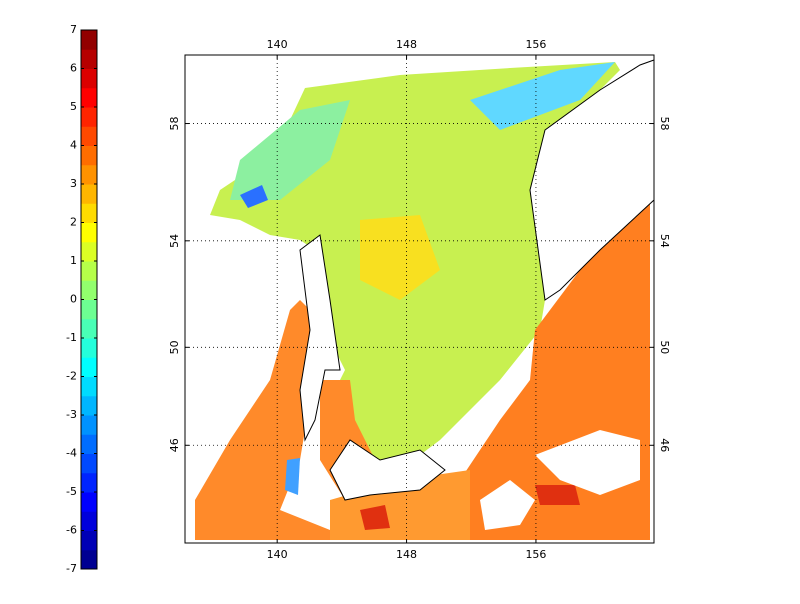 The width and height of the screenshot is (800, 604). I want to click on colorbar-tick-label: 2, so click(73, 222).